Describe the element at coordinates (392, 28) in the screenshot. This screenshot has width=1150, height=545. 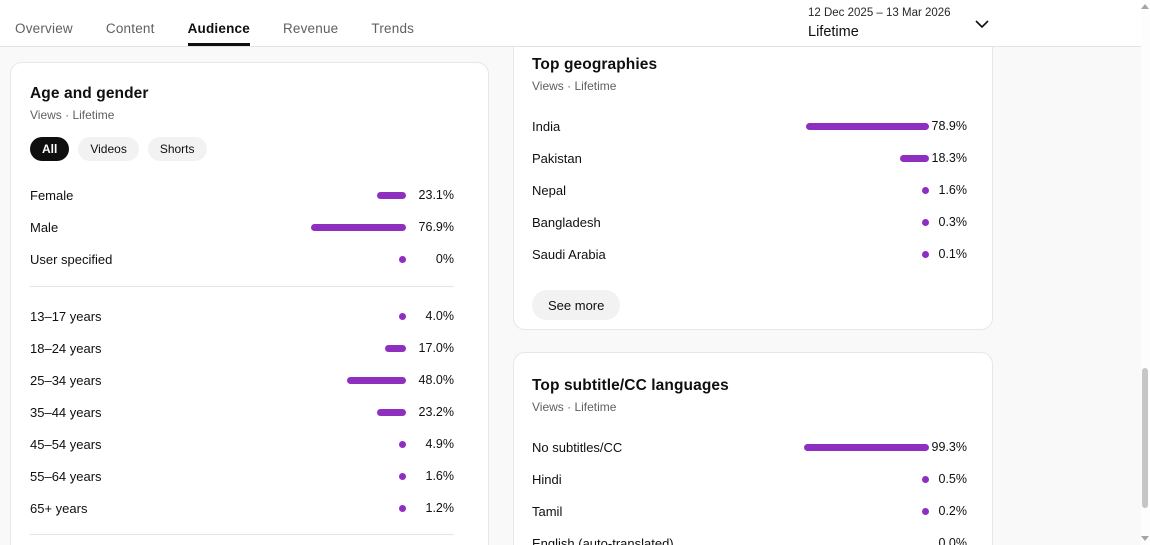
I see `tab-trends: Trends` at that location.